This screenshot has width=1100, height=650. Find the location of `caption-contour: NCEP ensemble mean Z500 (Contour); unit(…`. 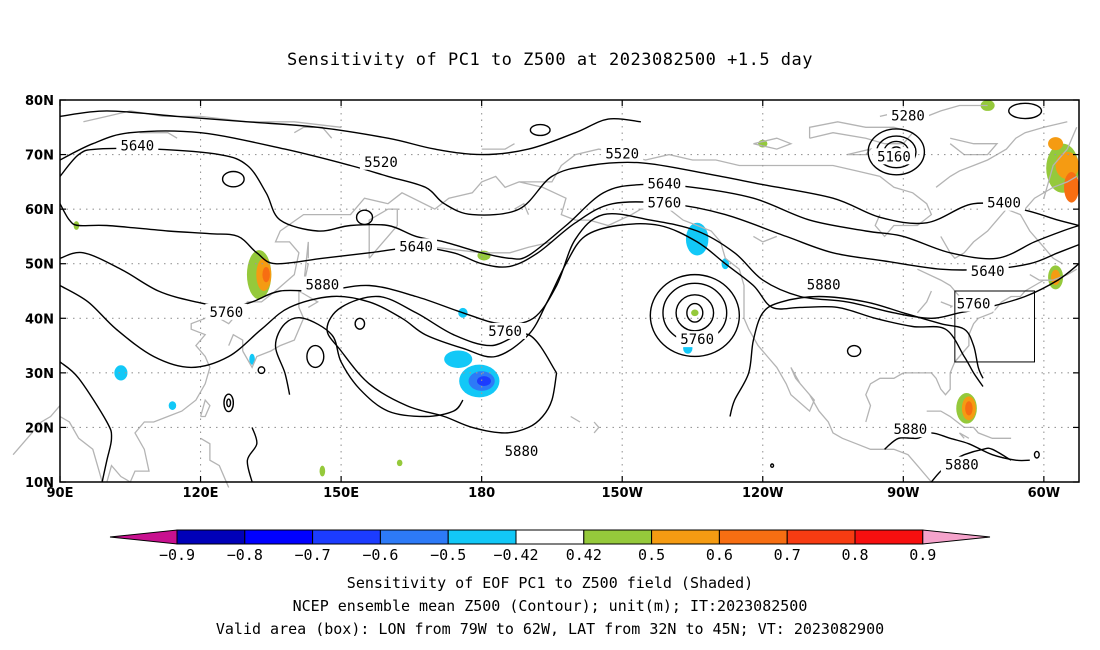

caption-contour: NCEP ensemble mean Z500 (Contour); unit(… is located at coordinates (550, 606).